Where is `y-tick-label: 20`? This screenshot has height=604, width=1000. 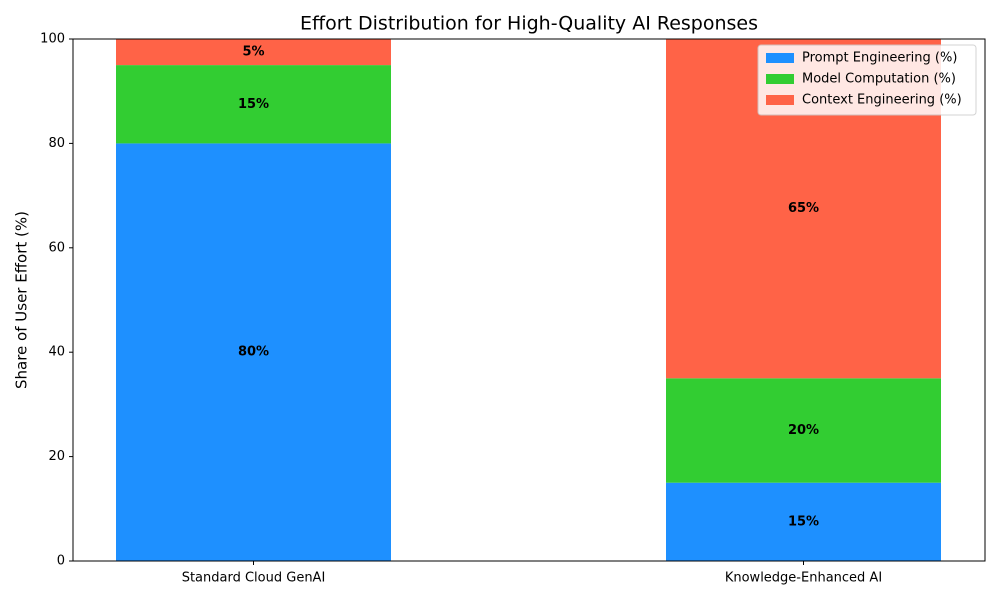
y-tick-label: 20 is located at coordinates (56, 456).